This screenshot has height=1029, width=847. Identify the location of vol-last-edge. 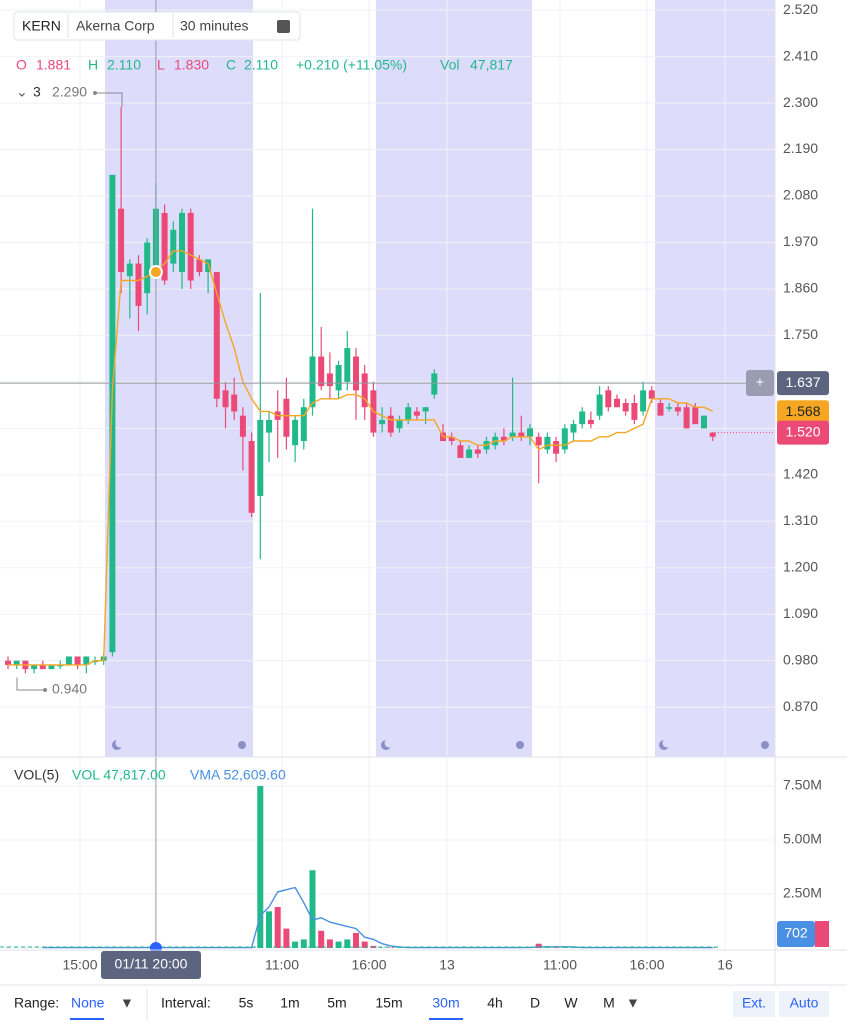
(822, 934).